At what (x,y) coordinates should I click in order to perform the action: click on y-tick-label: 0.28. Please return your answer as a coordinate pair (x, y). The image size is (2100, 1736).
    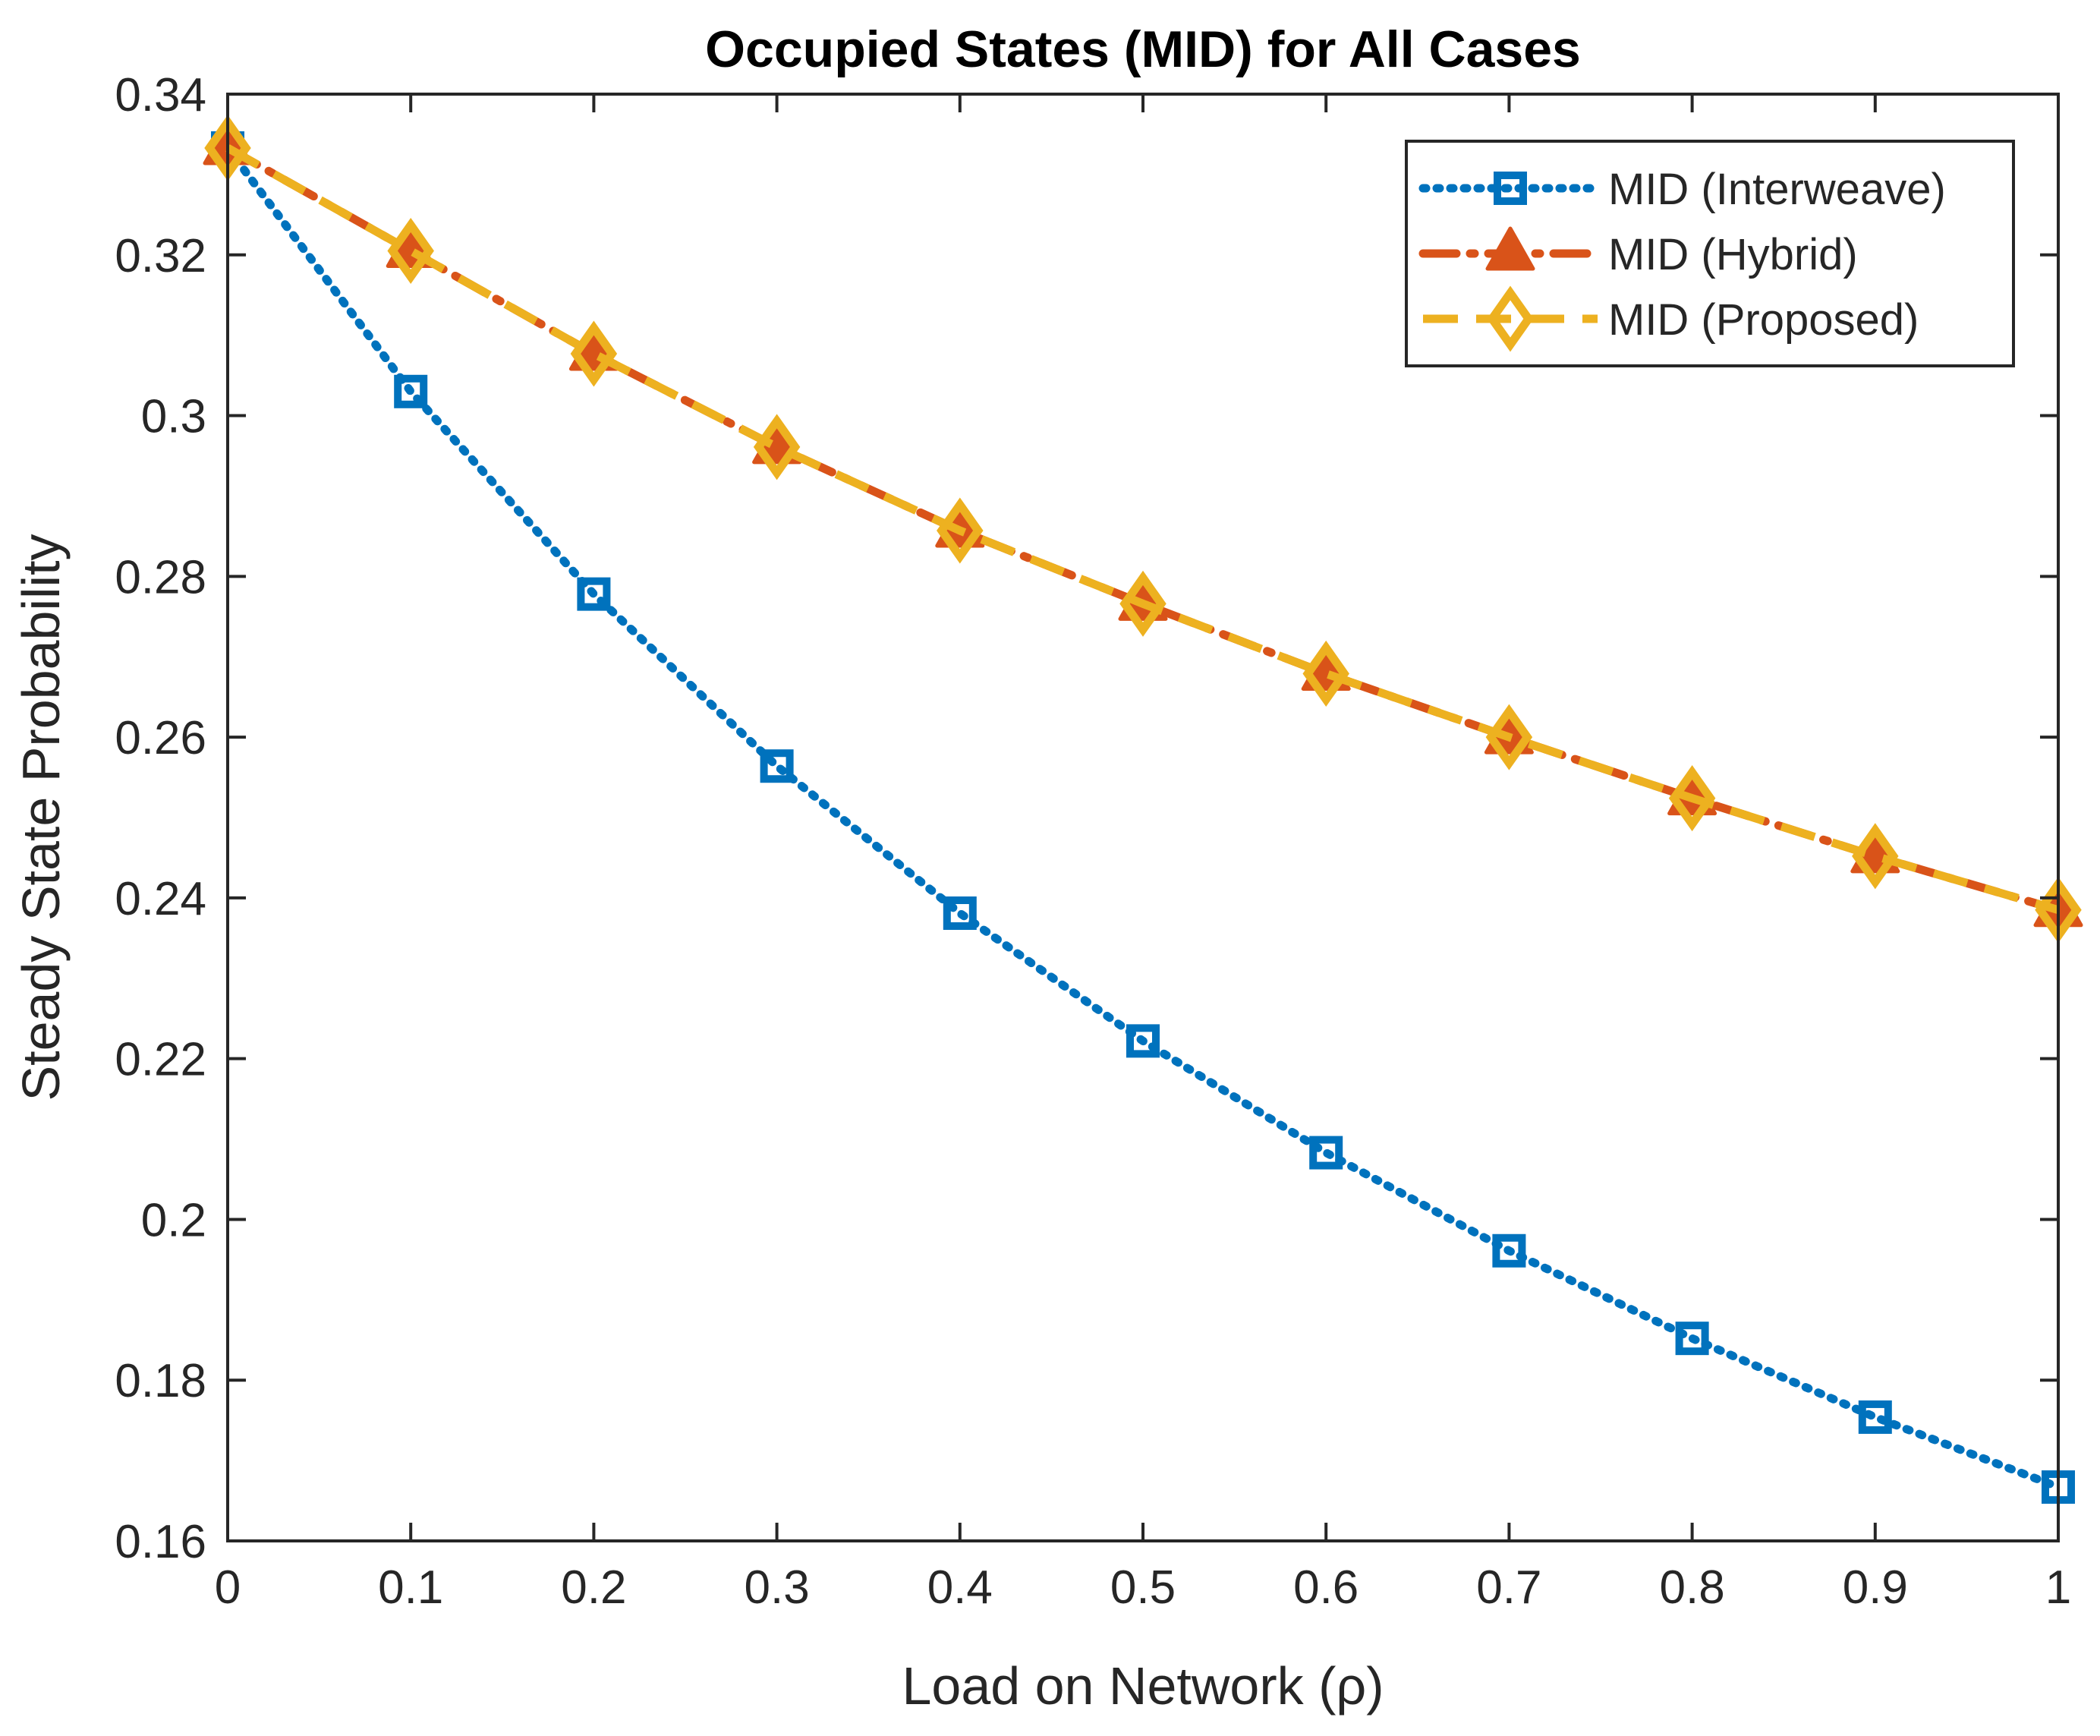
    Looking at the image, I should click on (160, 577).